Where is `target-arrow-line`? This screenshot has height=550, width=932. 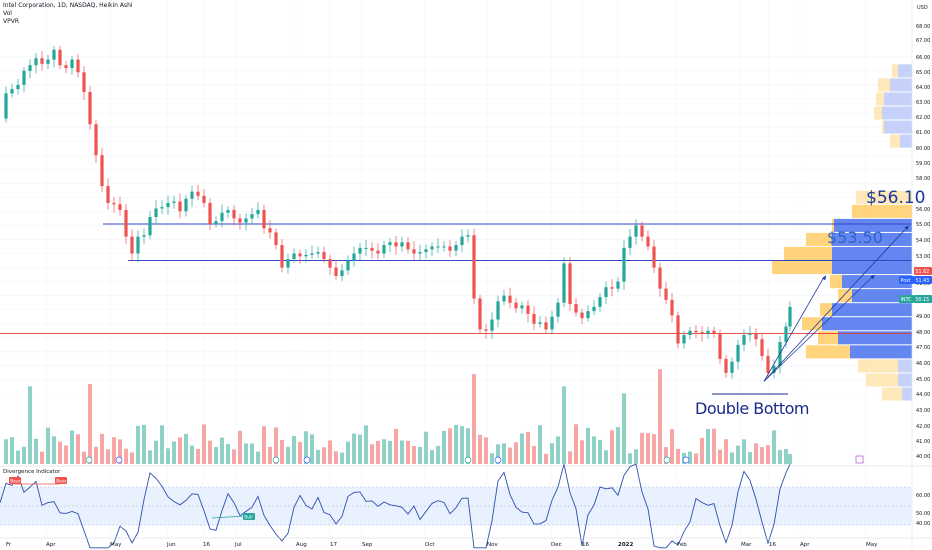 target-arrow-line is located at coordinates (834, 305).